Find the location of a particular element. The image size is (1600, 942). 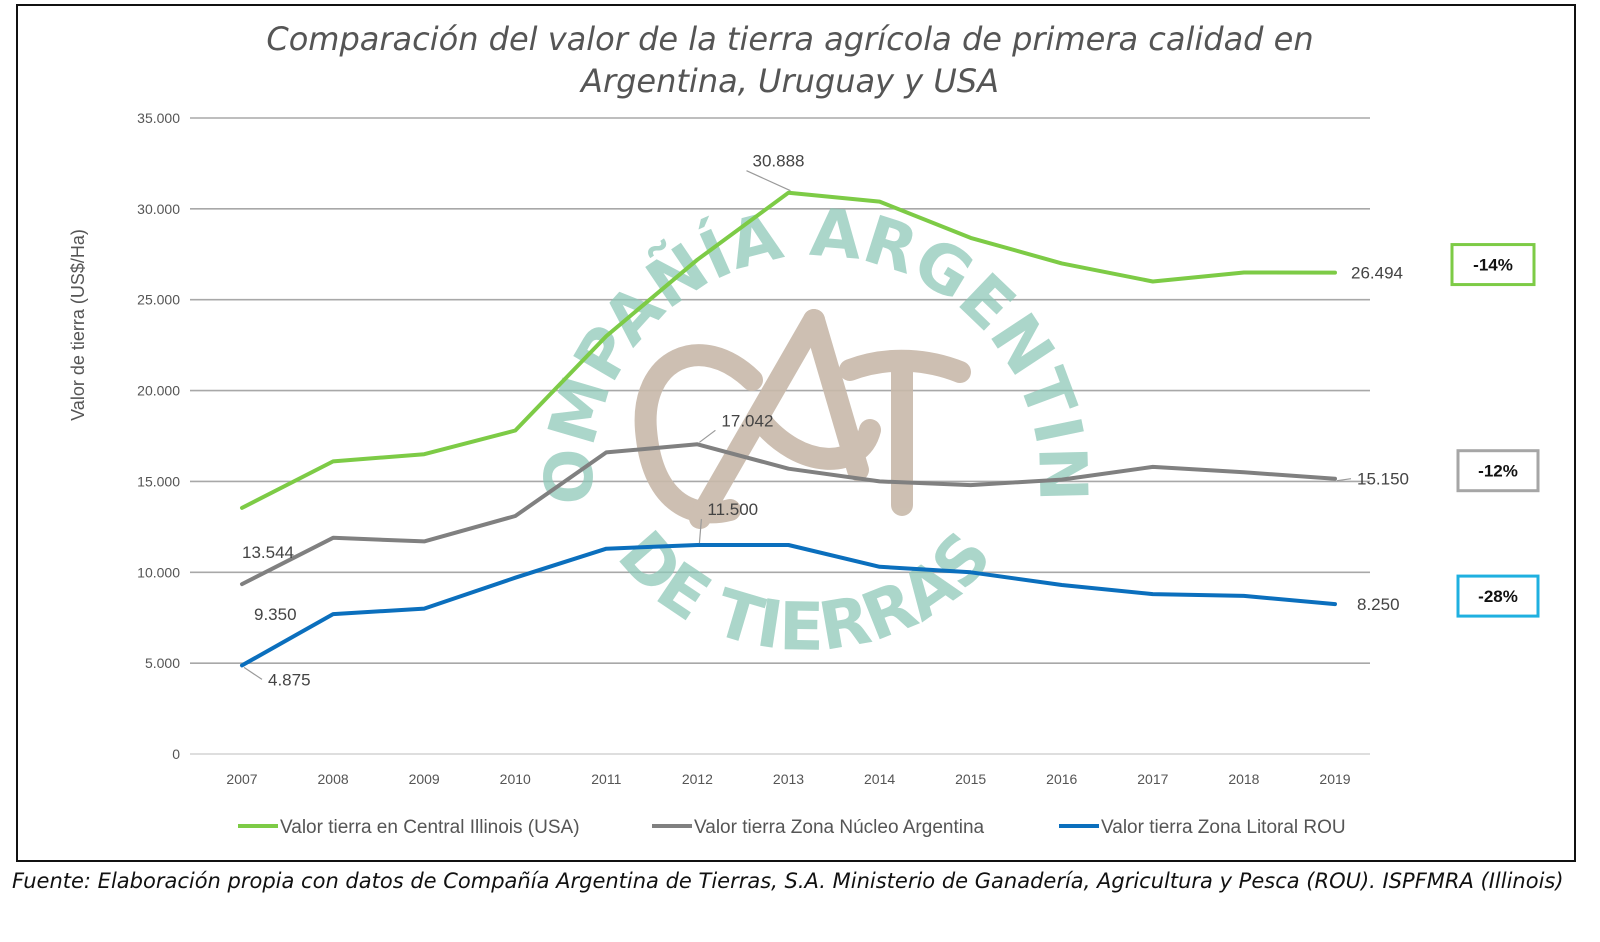

y-axis-label: Valor de tierra (US$/Ha) is located at coordinates (78, 325).